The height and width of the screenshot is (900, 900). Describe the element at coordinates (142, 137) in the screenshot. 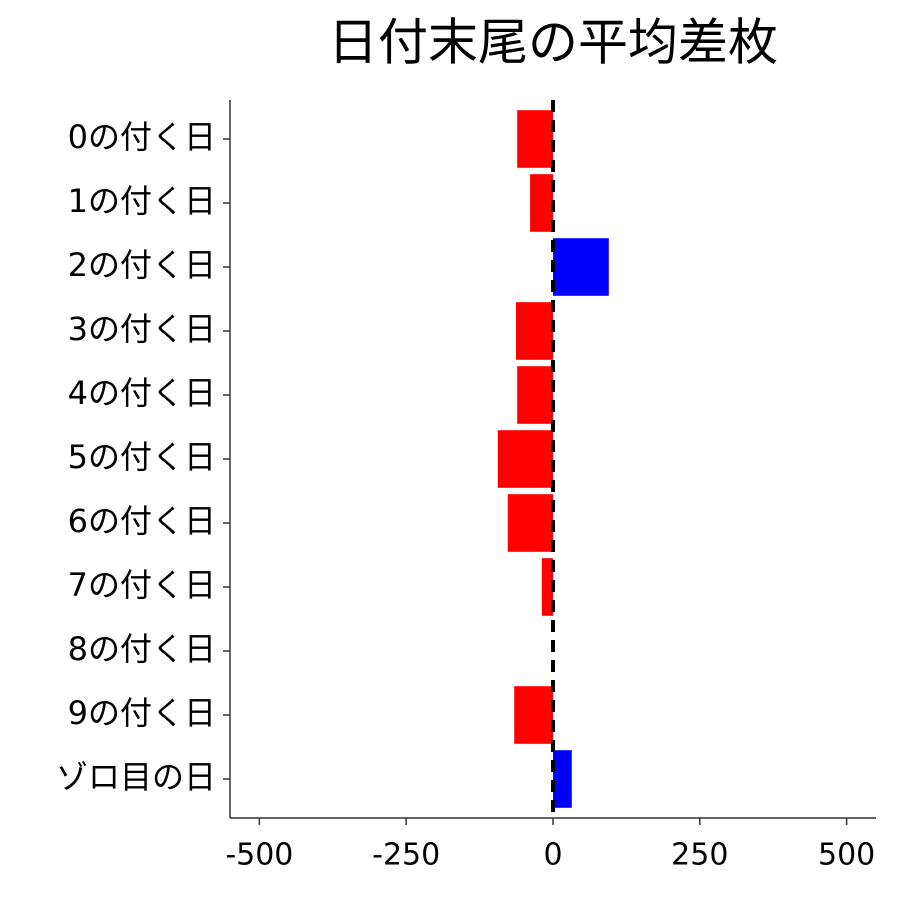

I see `y-tick-label: 0の付く日` at that location.